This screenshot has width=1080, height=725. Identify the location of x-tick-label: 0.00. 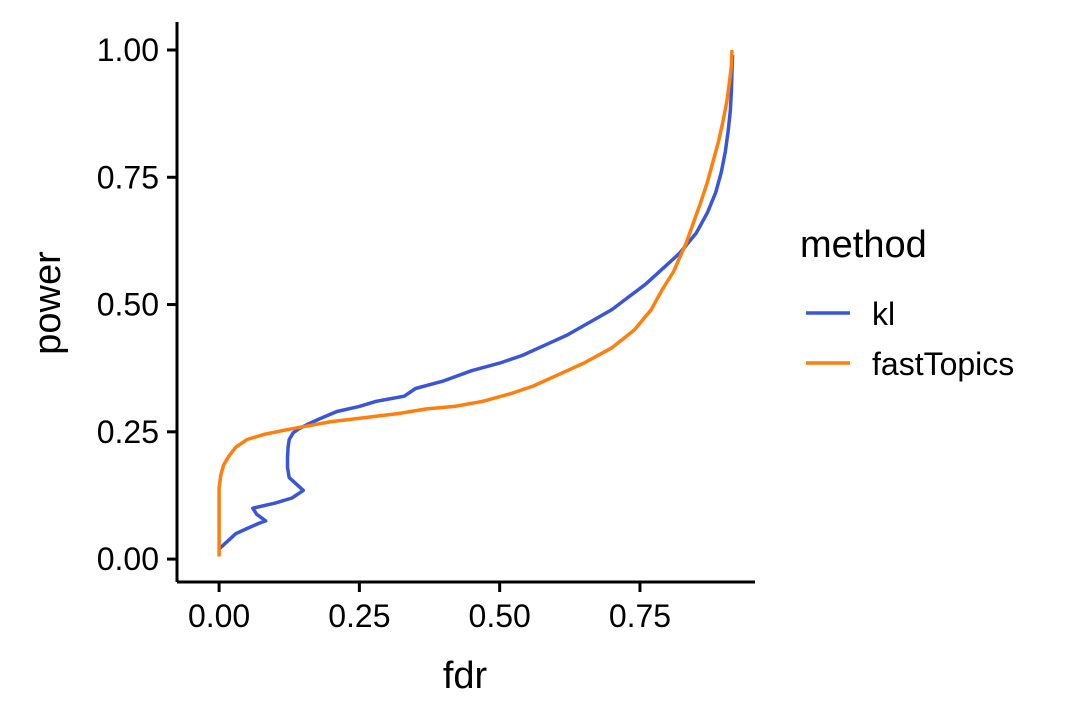
(219, 616).